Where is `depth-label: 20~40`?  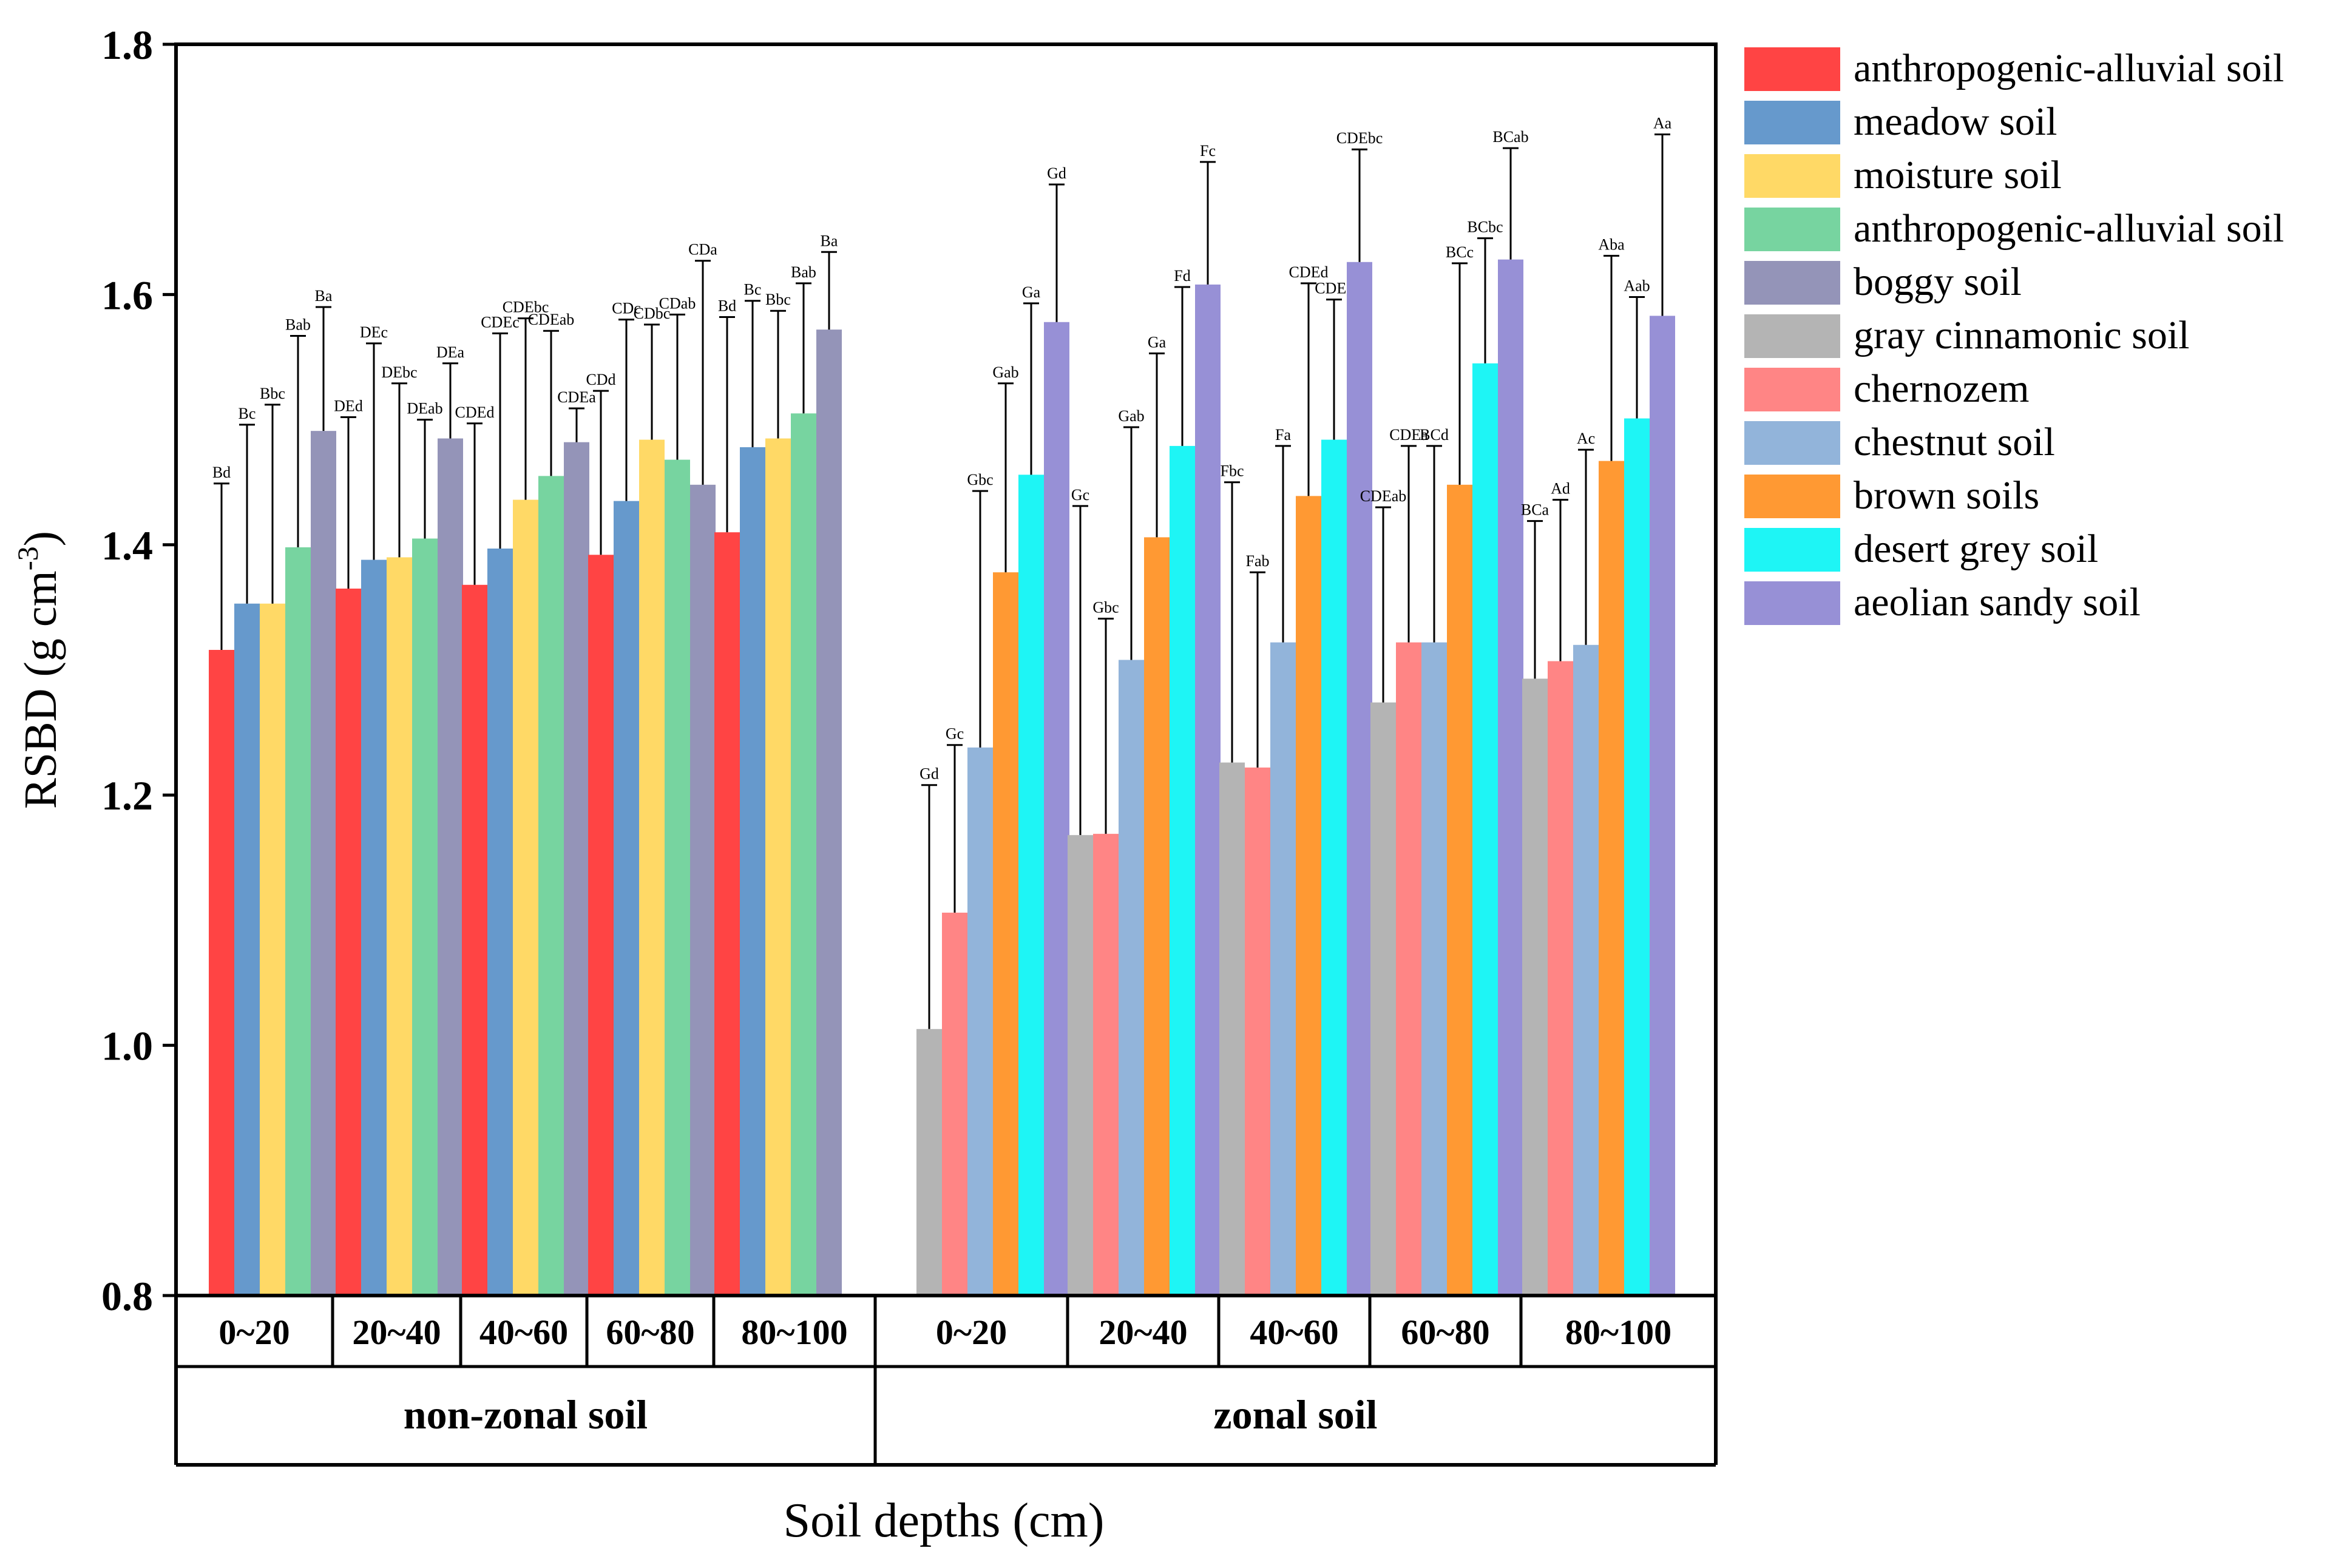 depth-label: 20~40 is located at coordinates (397, 1333).